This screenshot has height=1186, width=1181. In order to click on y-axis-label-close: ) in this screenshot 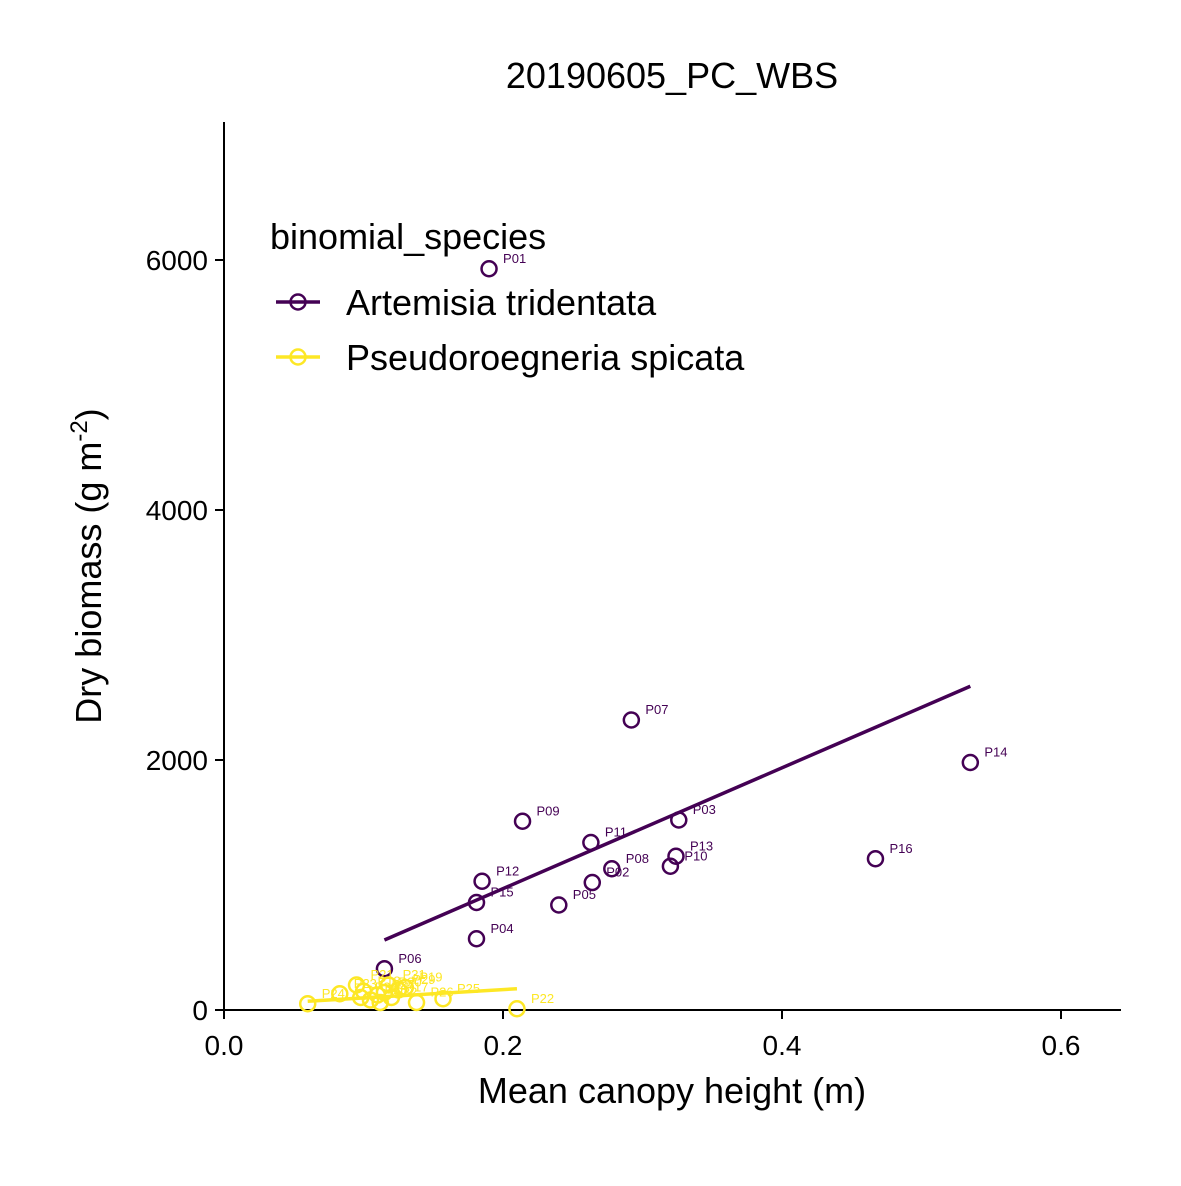, I will do `click(88, 414)`.